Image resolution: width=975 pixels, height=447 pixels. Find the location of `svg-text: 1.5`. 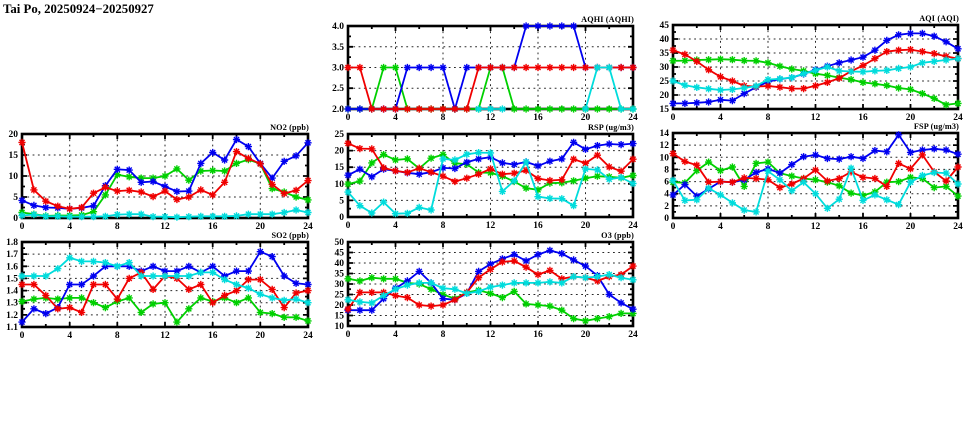

svg-text: 1.5 is located at coordinates (12, 279).